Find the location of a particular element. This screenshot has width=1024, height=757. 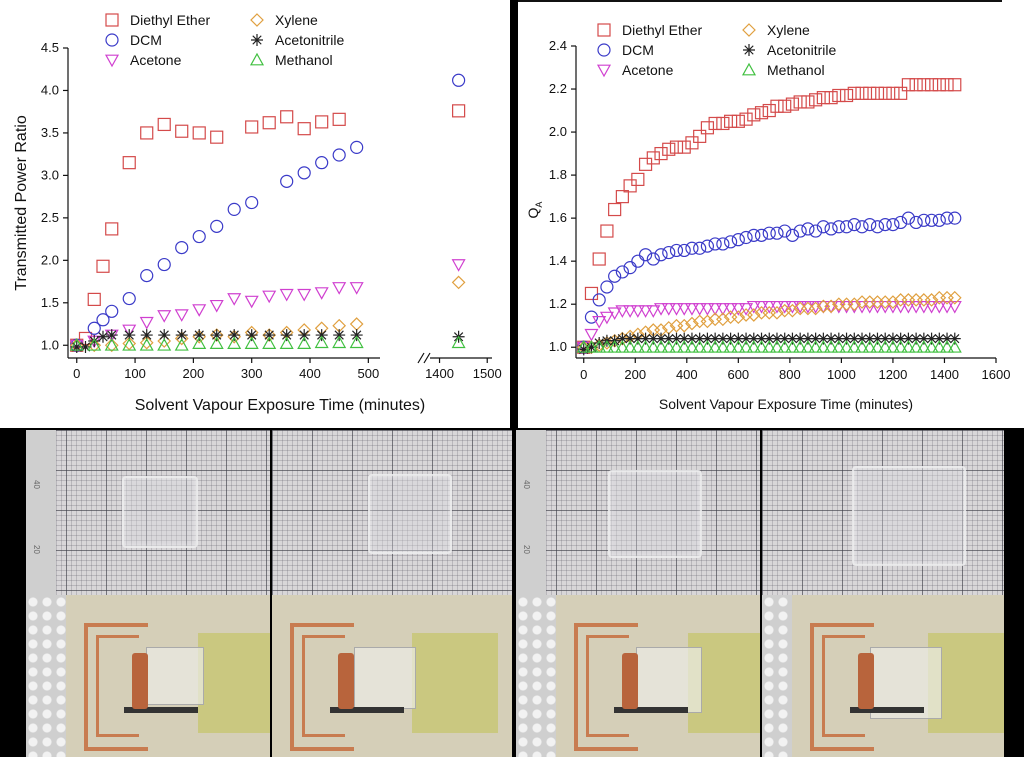

y-axis-label: Transmitted Power Ratio is located at coordinates (21, 203).